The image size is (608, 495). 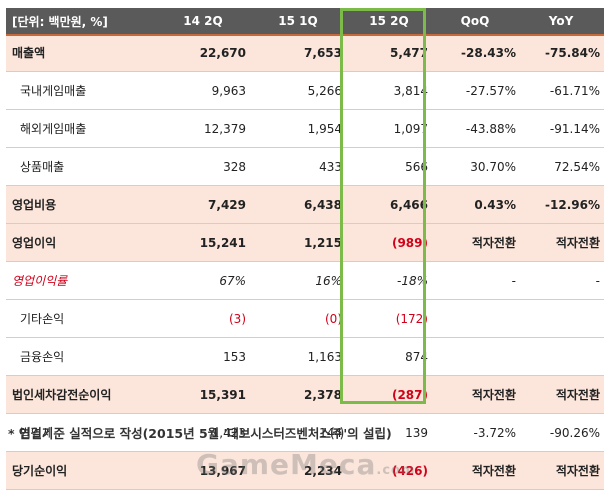 What do you see at coordinates (53, 129) in the screenshot?
I see `row-label: 해외게임매출` at bounding box center [53, 129].